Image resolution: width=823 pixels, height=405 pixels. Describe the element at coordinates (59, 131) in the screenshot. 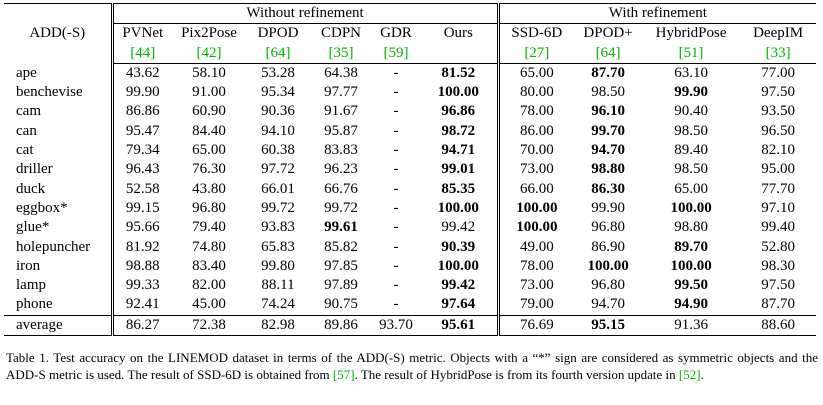

I see `row-name: can` at that location.